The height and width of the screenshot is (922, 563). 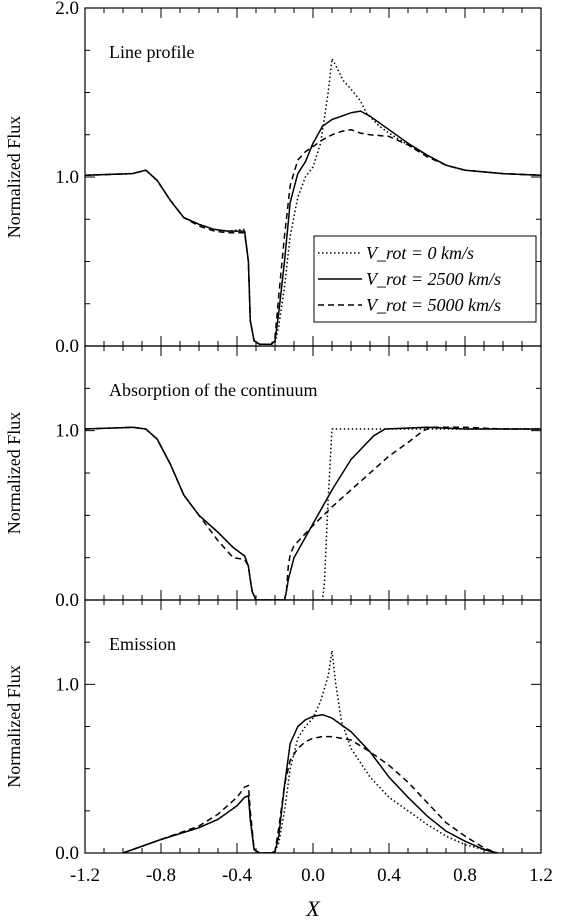 I want to click on x-tick-label: 0.0, so click(x=313, y=875).